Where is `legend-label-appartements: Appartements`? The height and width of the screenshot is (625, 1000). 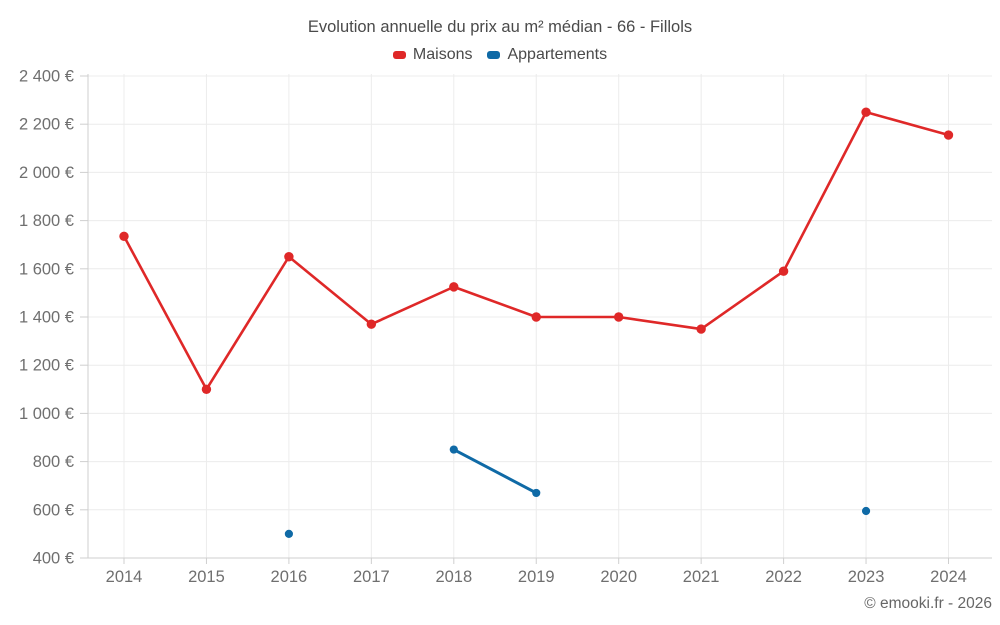
legend-label-appartements: Appartements is located at coordinates (557, 54).